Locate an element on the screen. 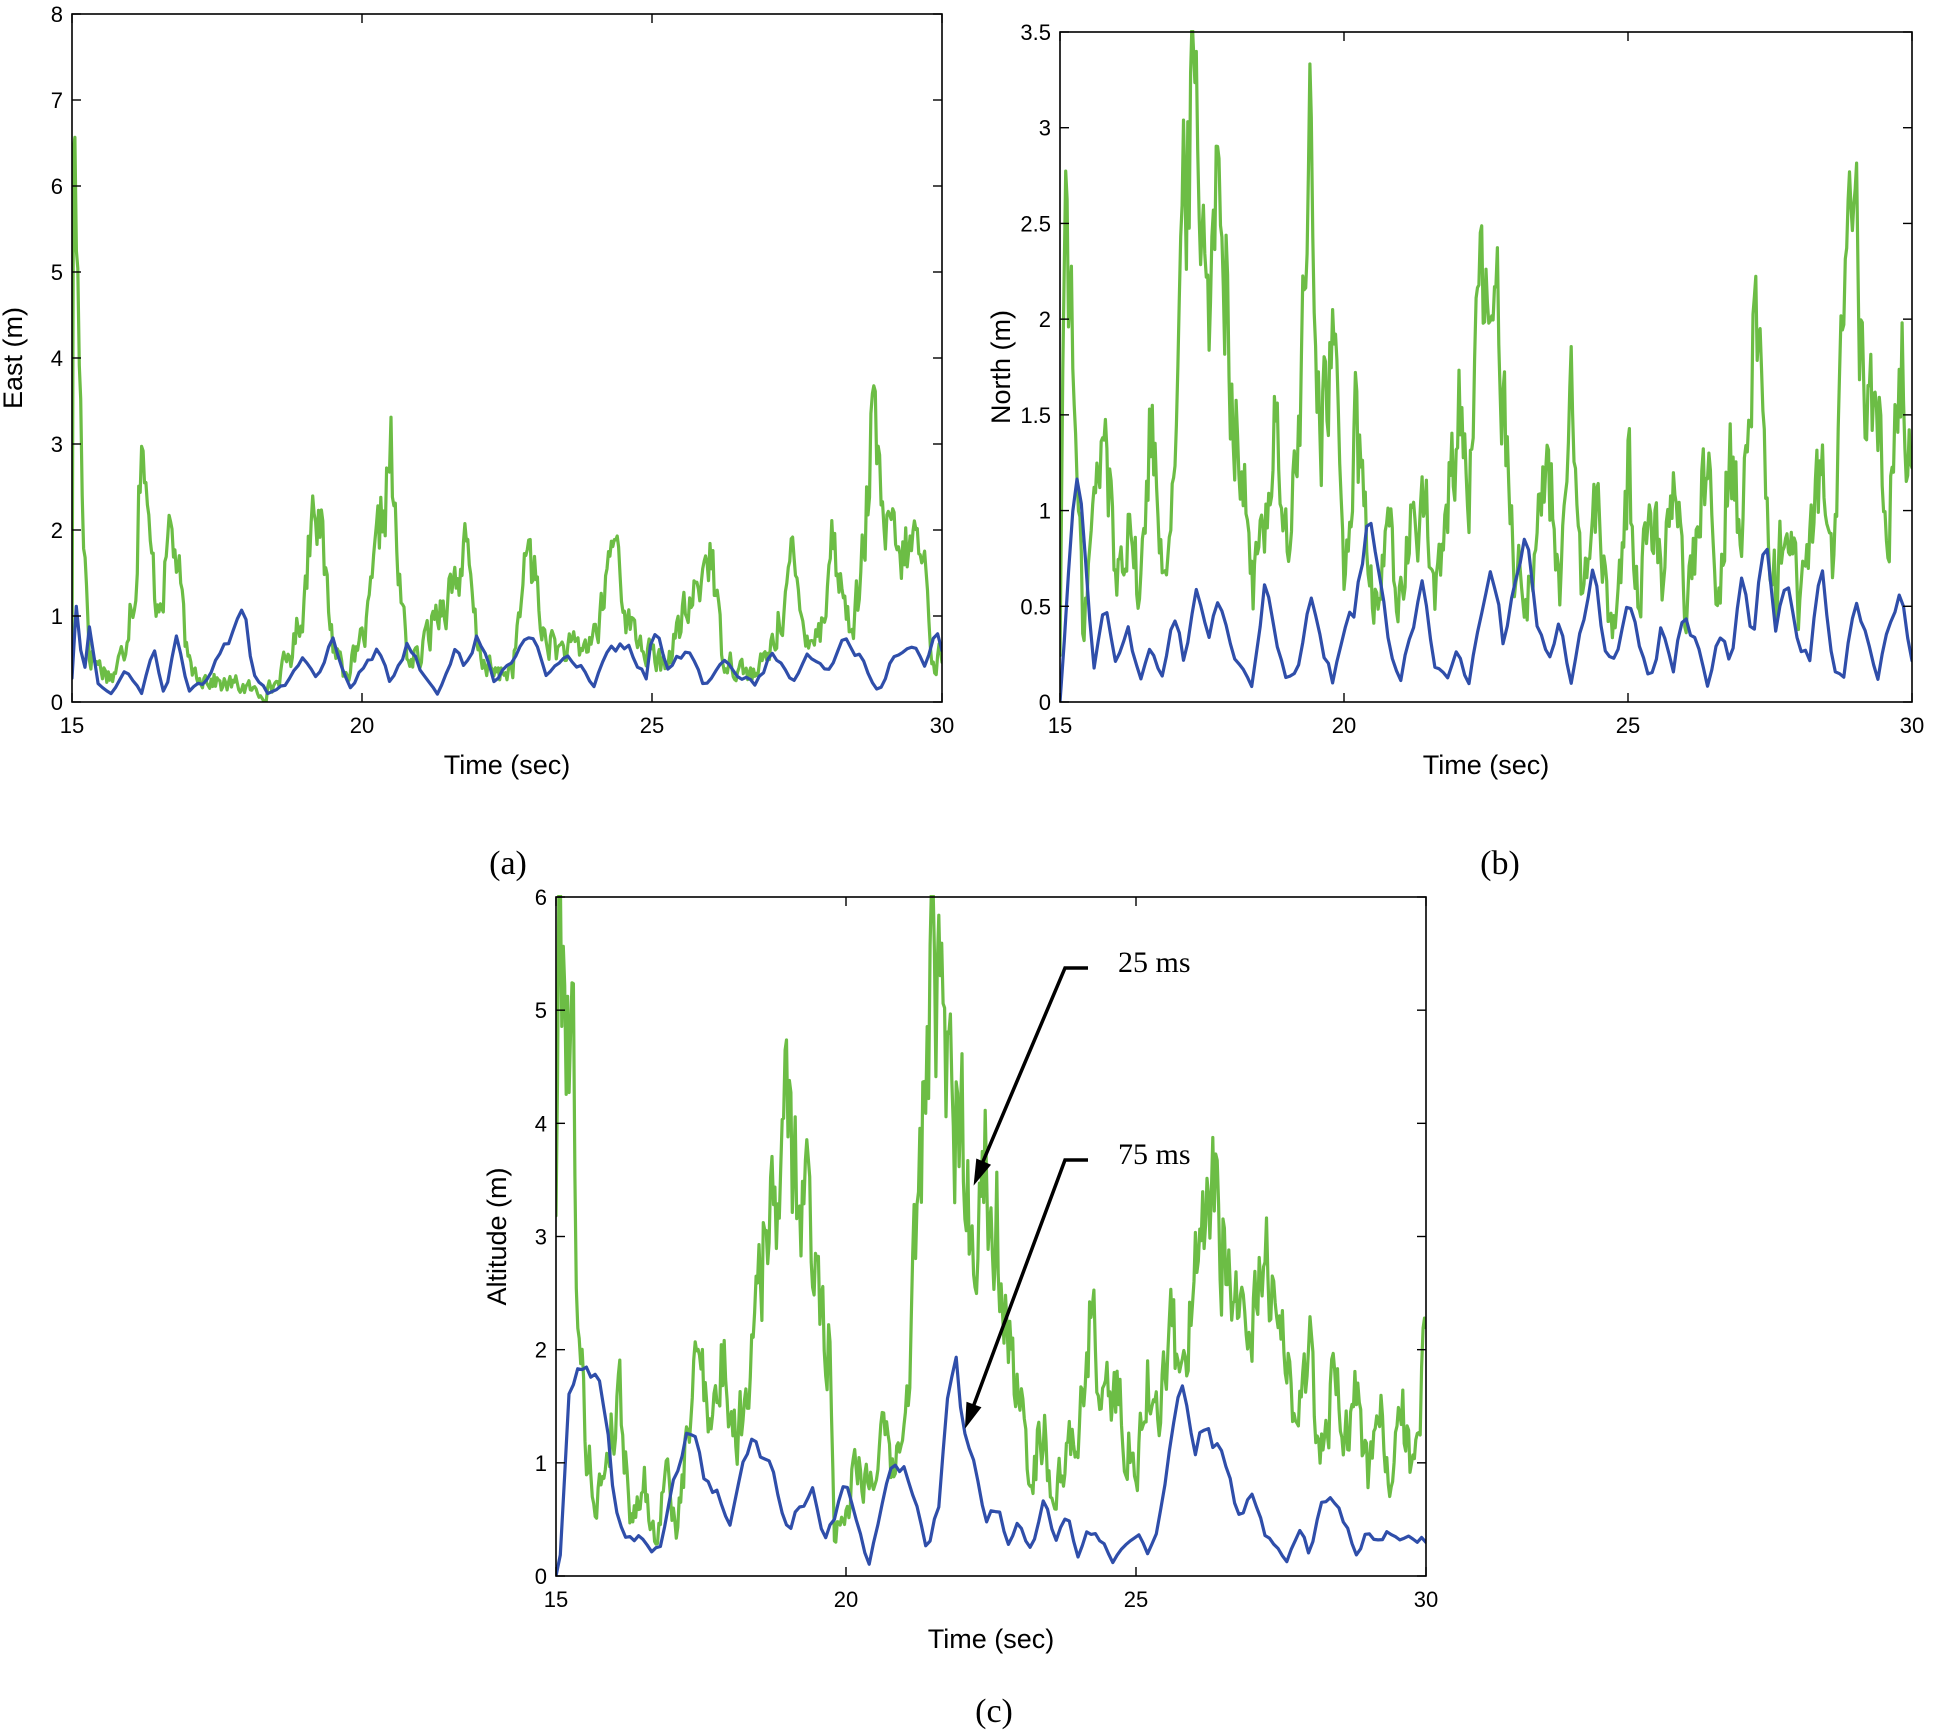 This screenshot has width=1934, height=1730. annotation-75-ms: 75 ms is located at coordinates (1077, 1283).